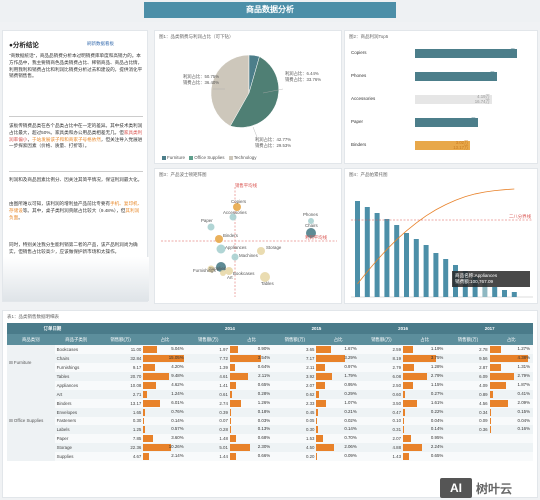 This screenshot has width=540, height=500. Describe the element at coordinates (489, 328) in the screenshot. I see `header-year-2017: 2017` at that location.